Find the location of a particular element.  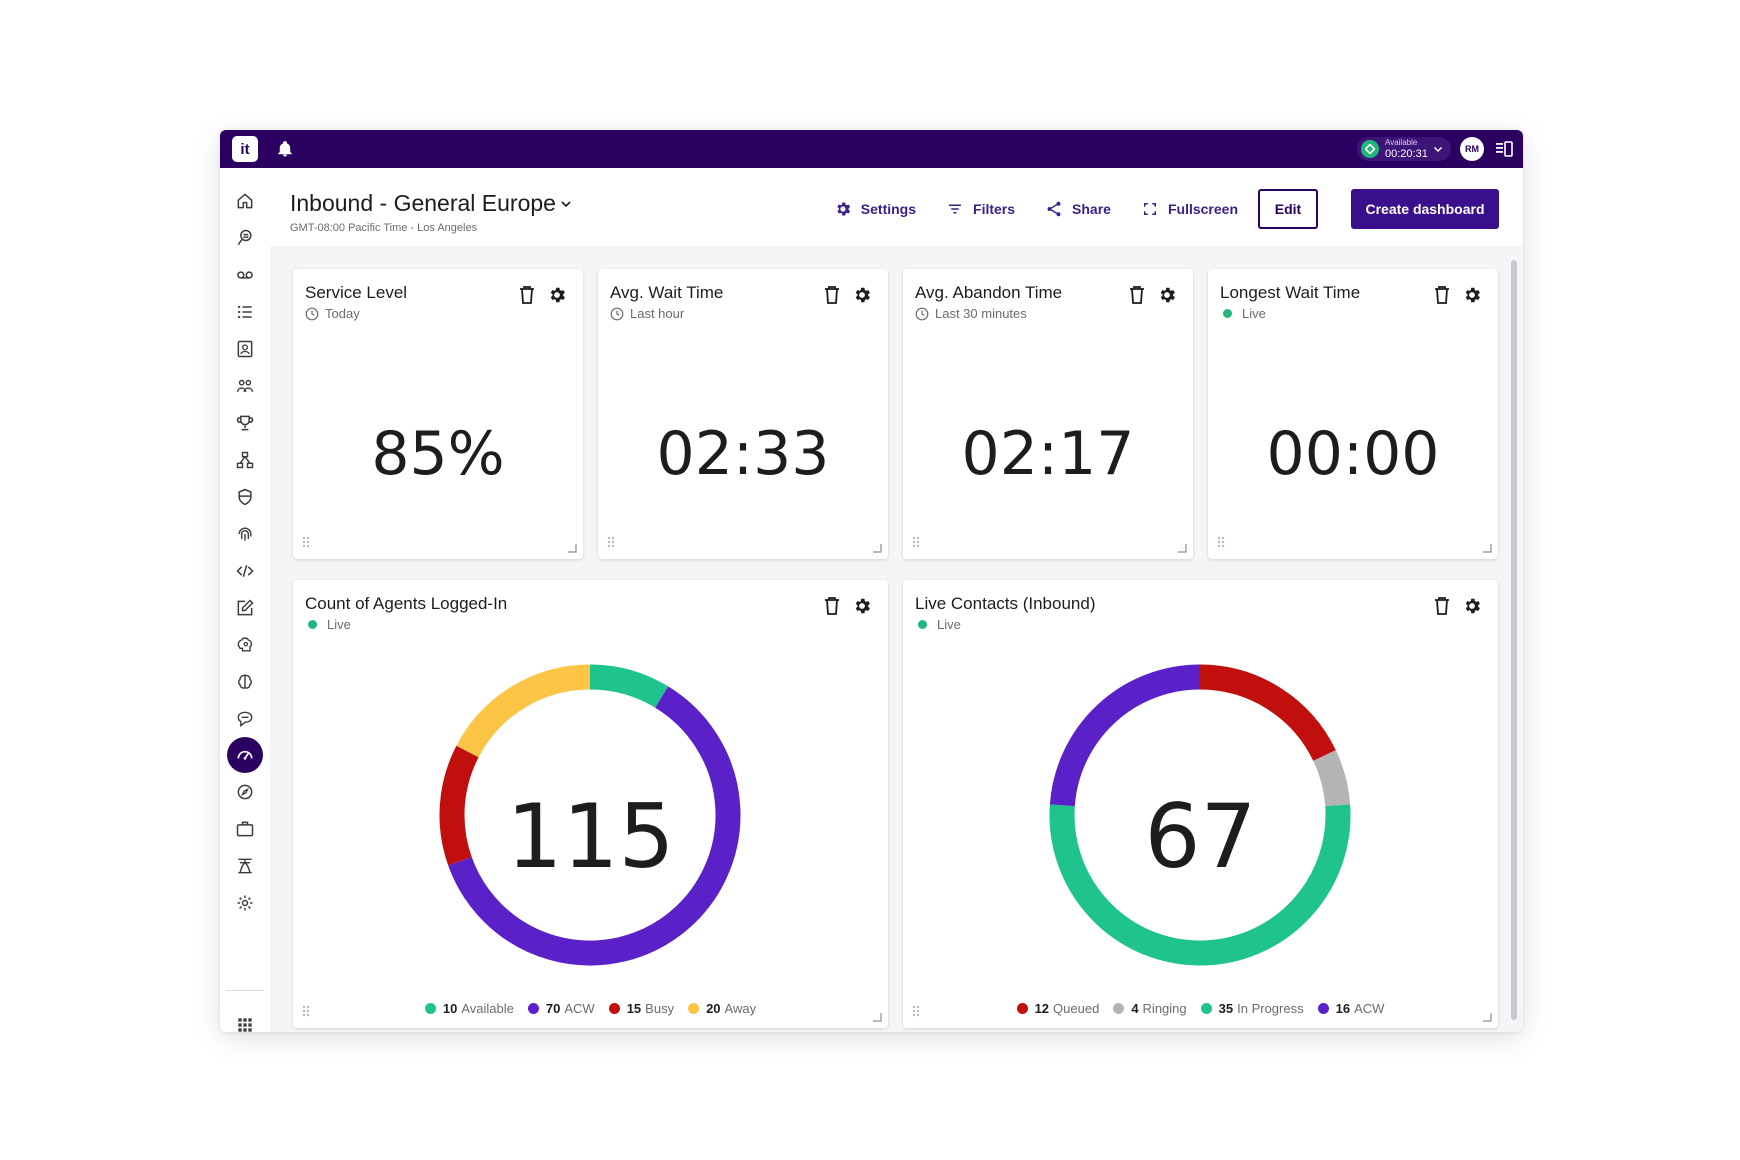

shield-icon is located at coordinates (245, 497).